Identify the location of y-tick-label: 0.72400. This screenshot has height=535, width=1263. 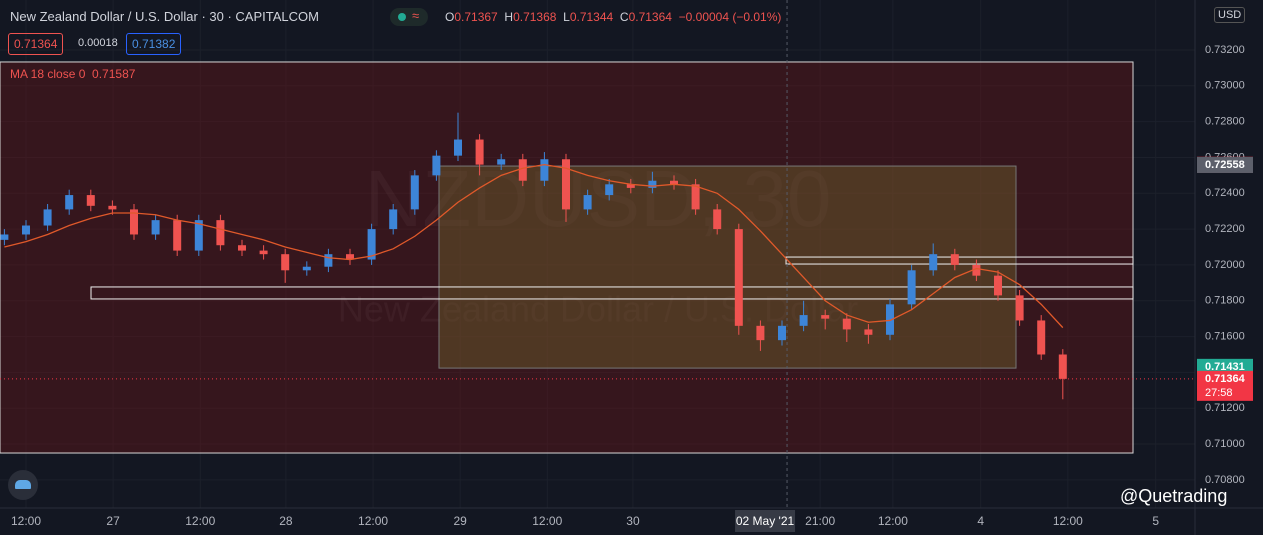
(1225, 193).